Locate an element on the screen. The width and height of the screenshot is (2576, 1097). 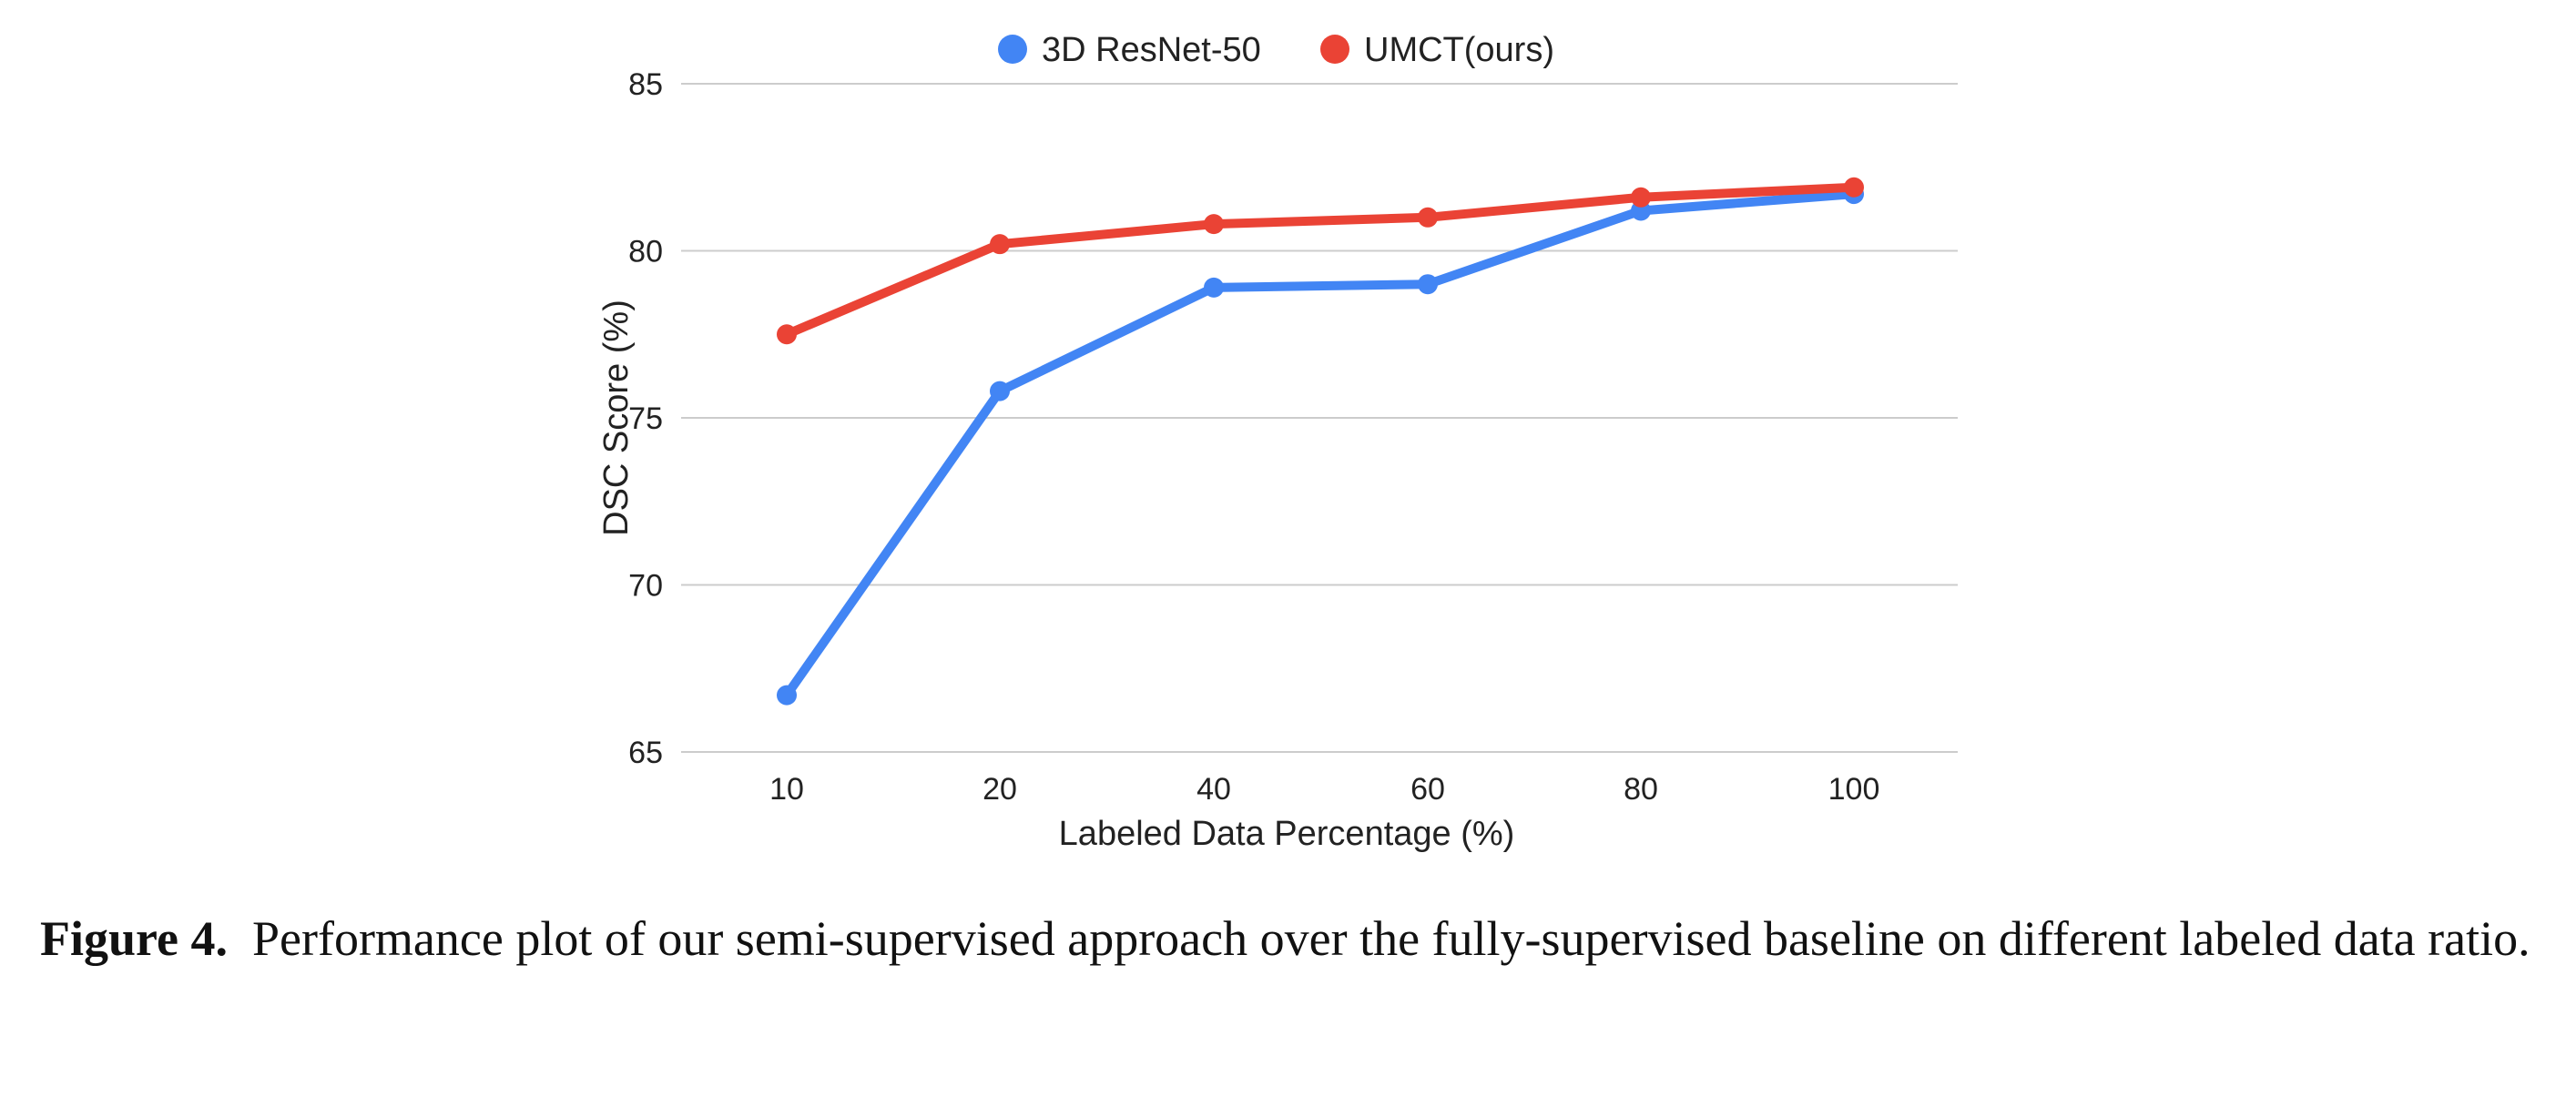
y-axis-title: DSC Score (%) is located at coordinates (616, 418).